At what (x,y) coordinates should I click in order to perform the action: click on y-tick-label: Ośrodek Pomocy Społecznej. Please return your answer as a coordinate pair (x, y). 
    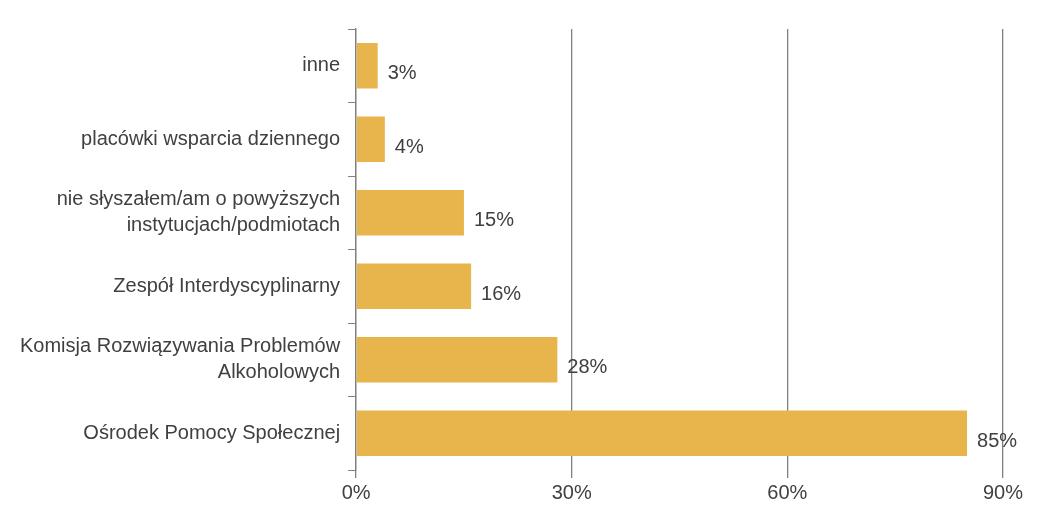
    Looking at the image, I should click on (212, 431).